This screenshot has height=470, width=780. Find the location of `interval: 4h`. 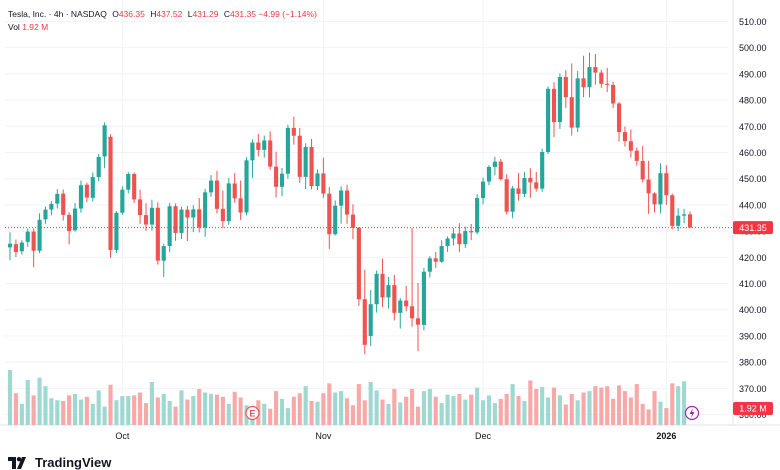

interval: 4h is located at coordinates (58, 14).